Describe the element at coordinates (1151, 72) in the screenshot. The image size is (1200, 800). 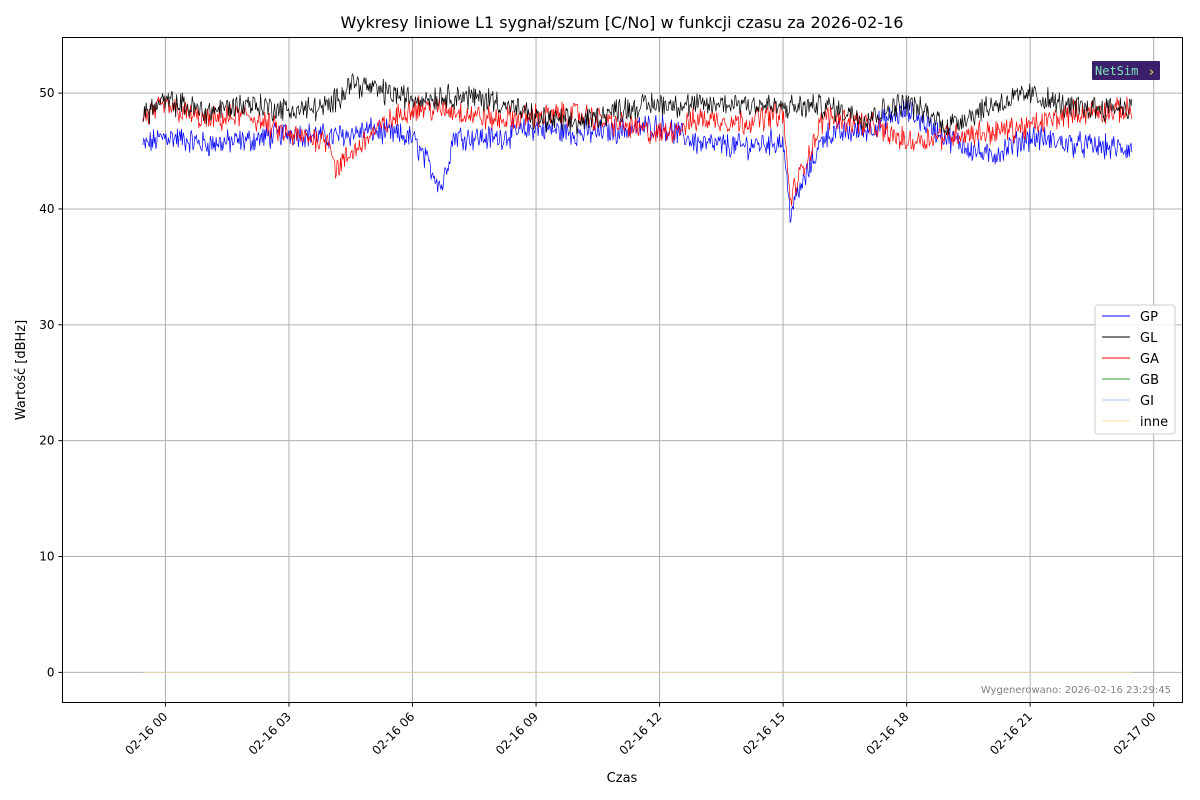
I see `logo-arrow-icon: ›` at that location.